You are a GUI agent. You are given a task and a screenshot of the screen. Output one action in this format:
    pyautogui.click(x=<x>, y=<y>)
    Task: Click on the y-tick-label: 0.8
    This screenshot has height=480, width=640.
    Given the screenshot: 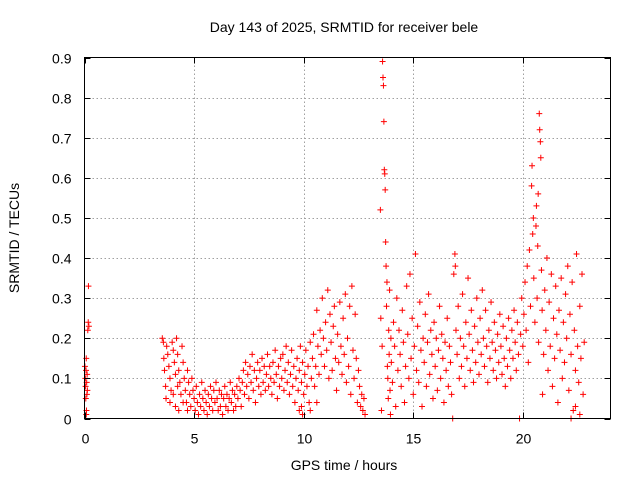 What is the action you would take?
    pyautogui.click(x=62, y=99)
    